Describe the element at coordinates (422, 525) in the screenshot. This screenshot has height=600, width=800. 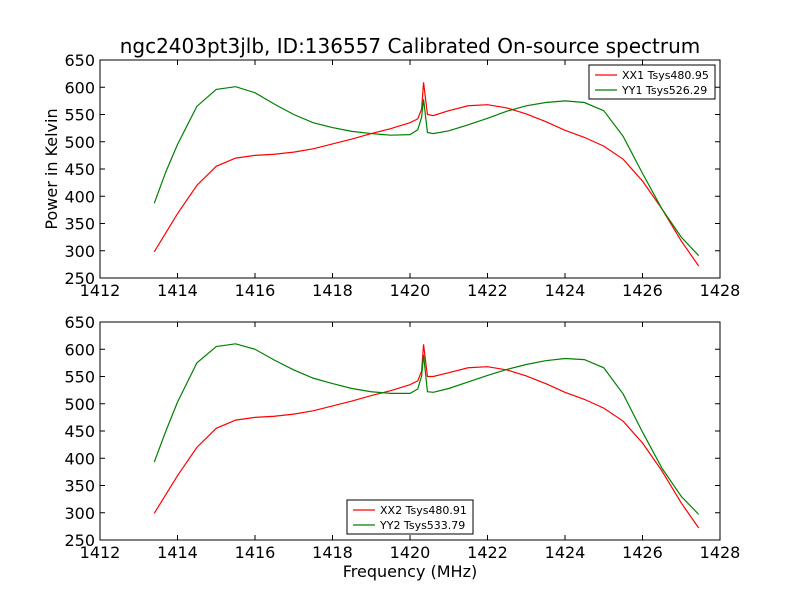
I see `legend-entry: YY2 Tsys533.79` at that location.